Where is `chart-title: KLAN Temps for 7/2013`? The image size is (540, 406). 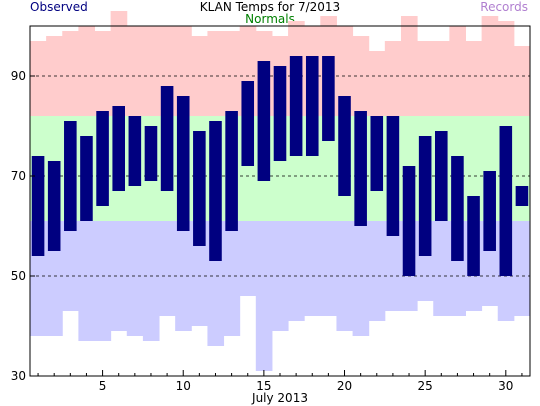
chart-title: KLAN Temps for 7/2013 is located at coordinates (270, 7).